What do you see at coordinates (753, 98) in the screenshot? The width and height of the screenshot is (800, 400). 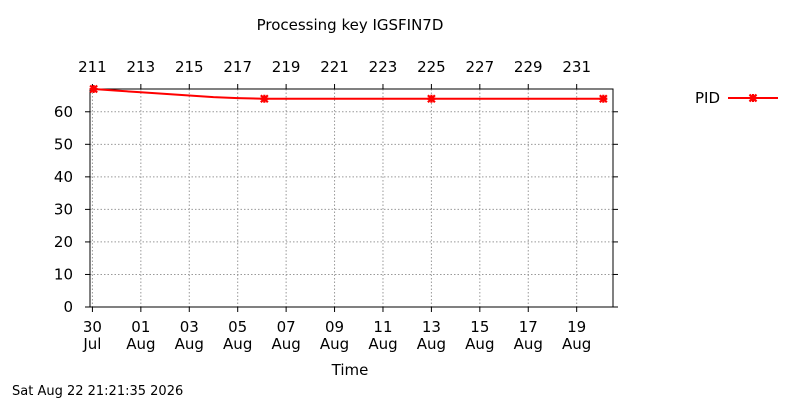 I see `legend-marker` at bounding box center [753, 98].